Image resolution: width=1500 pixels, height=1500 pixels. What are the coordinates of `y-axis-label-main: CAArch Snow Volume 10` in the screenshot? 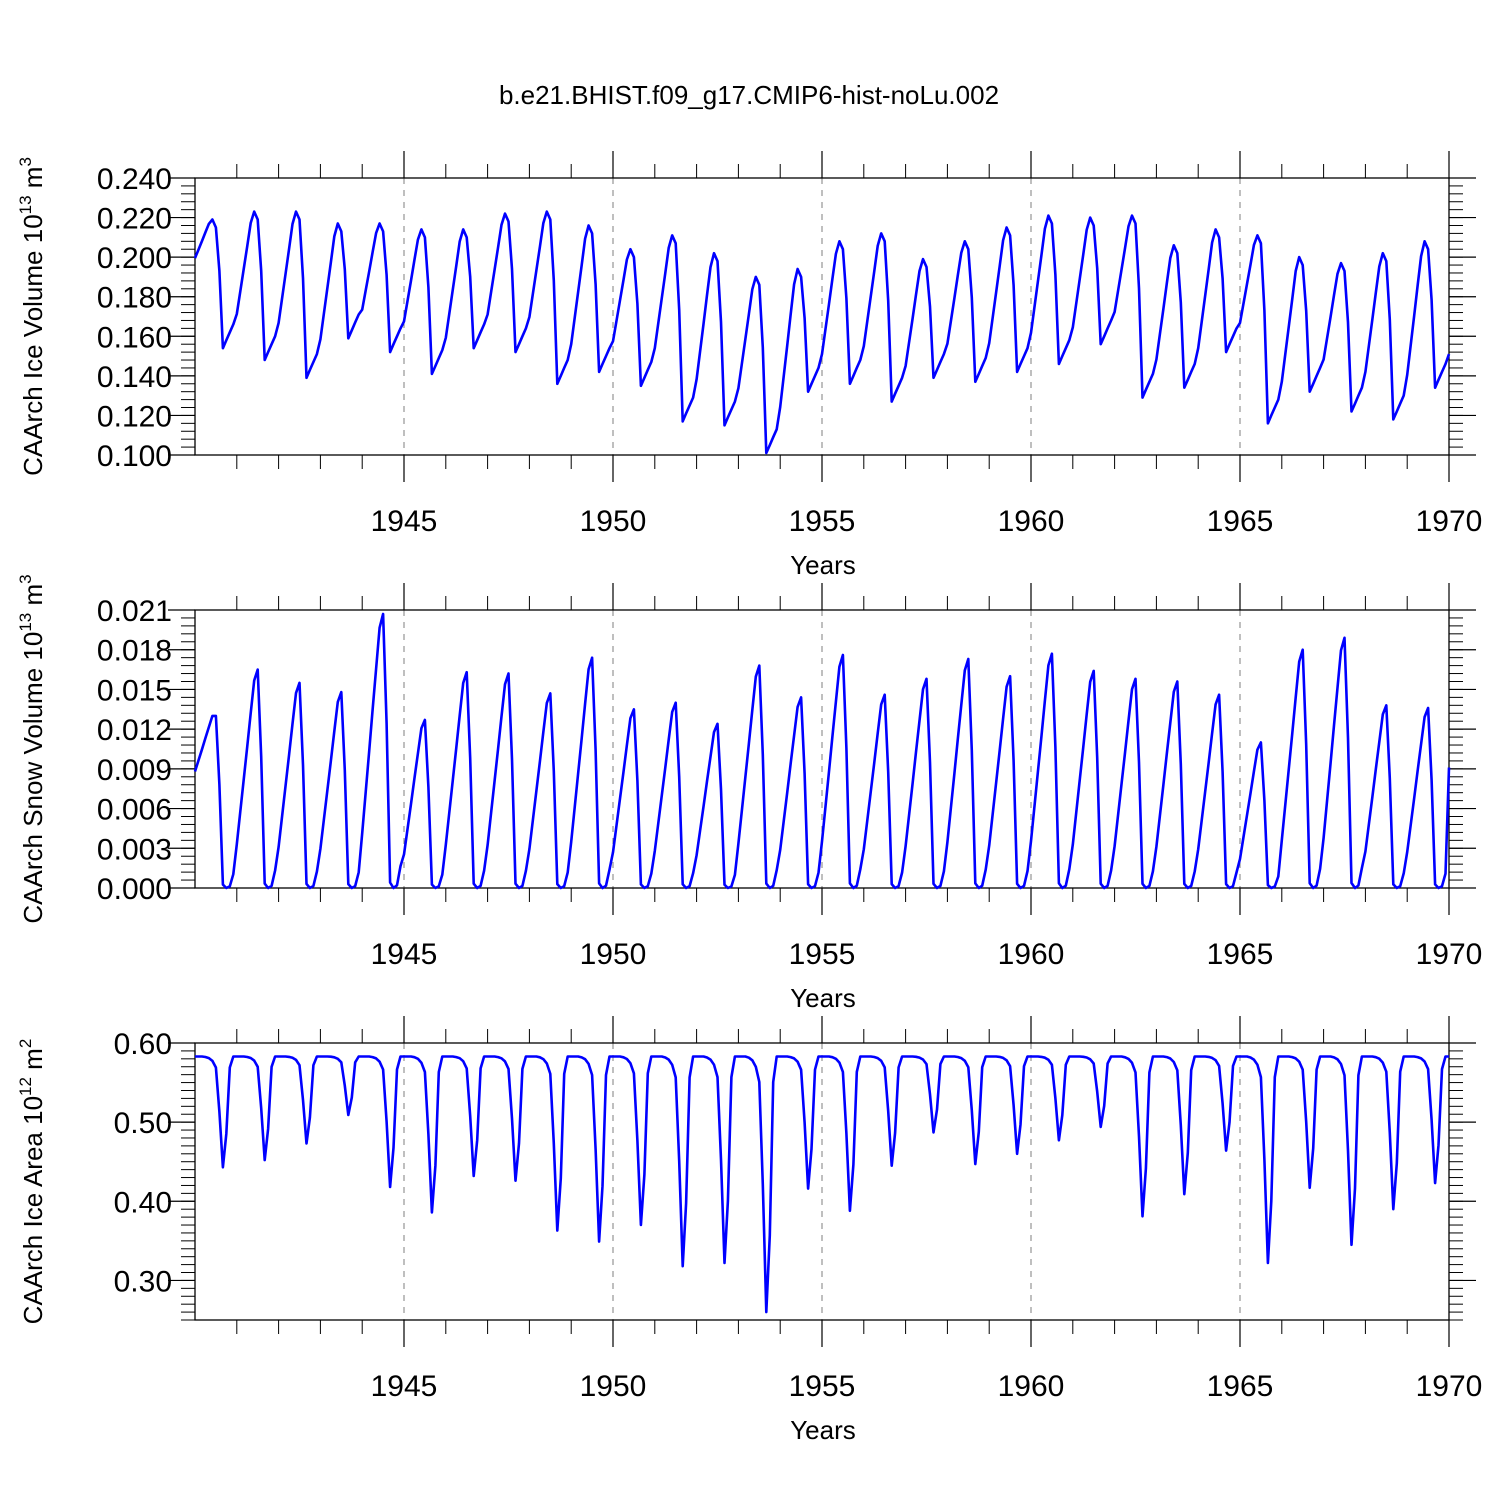 It's located at (33, 778).